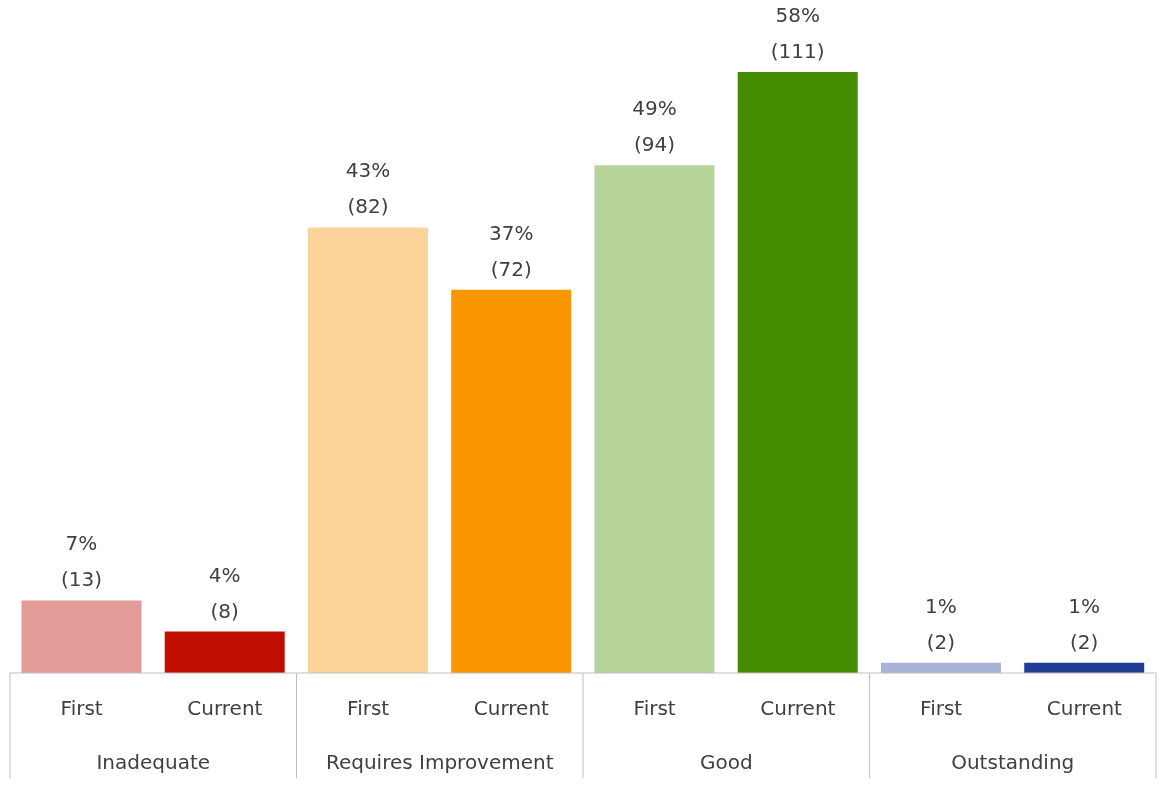  I want to click on data-label: 4% (8), so click(224, 592).